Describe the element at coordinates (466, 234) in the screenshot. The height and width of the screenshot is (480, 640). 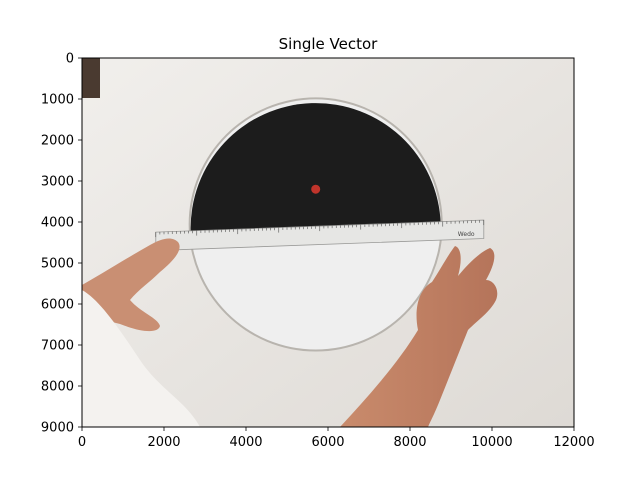
I see `ruler-brand: Wedo` at that location.